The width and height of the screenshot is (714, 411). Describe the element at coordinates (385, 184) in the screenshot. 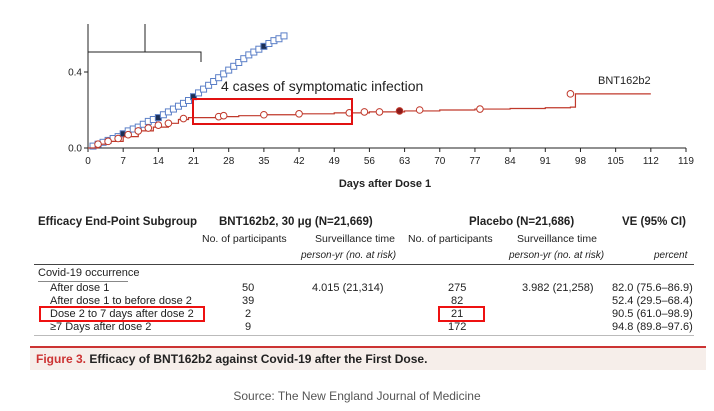

I see `x-axis-label: Days after Dose 1` at that location.